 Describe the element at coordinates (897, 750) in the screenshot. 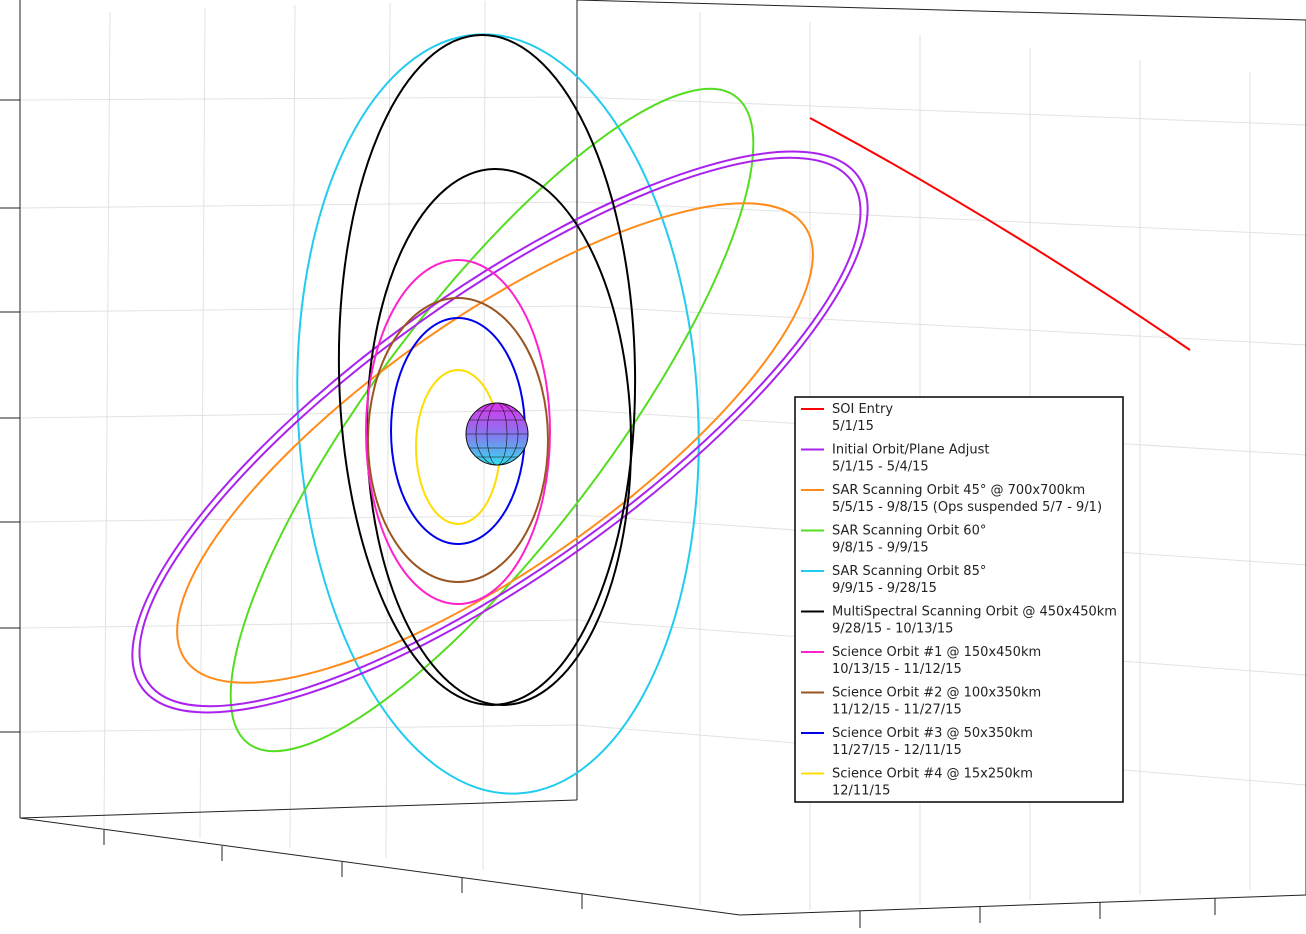

I see `legend-dates: 11/27/15 - 12/11/15` at that location.